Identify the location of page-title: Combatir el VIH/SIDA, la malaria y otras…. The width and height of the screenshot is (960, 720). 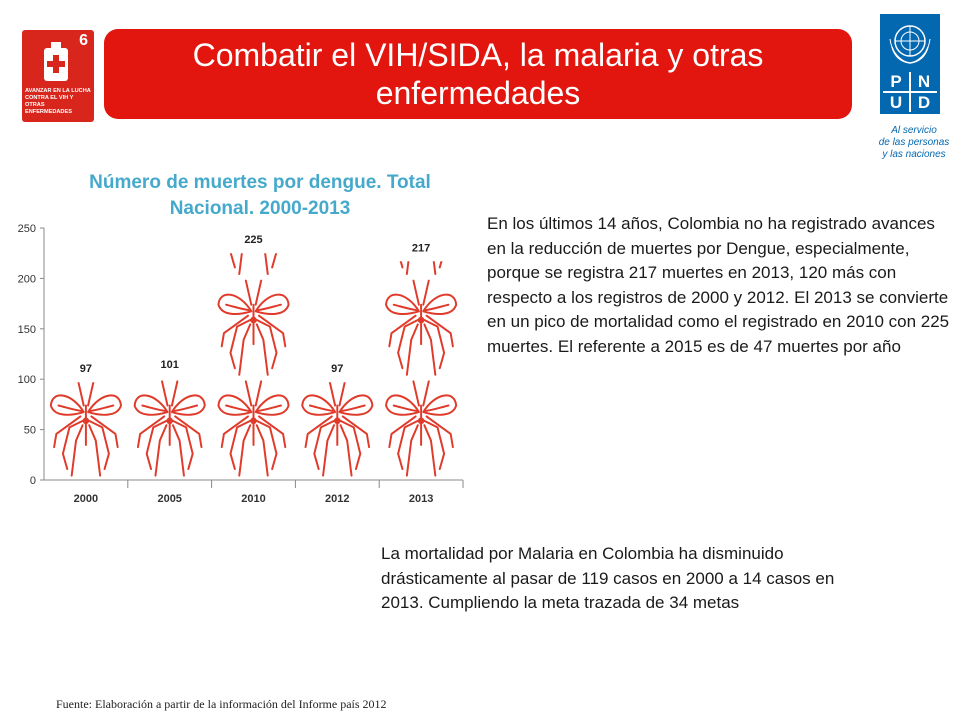
(478, 74).